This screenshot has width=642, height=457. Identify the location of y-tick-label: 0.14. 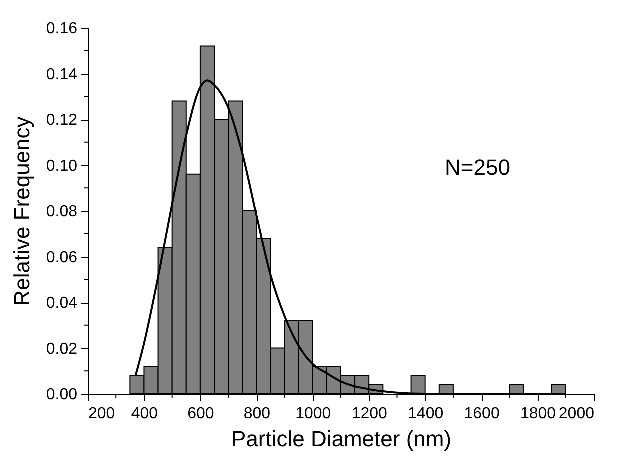
(62, 75).